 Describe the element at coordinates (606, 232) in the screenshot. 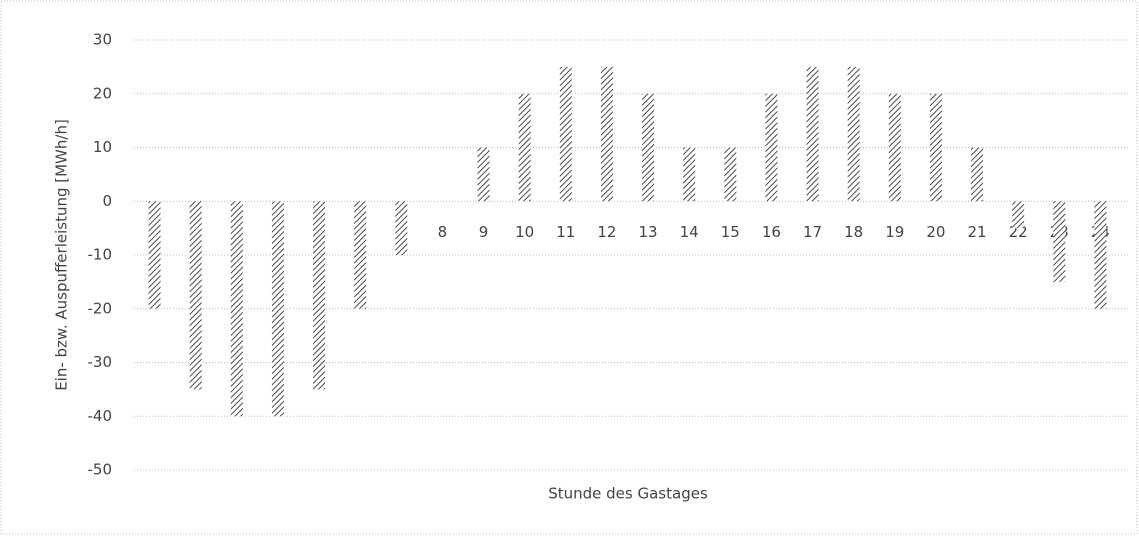

I see `x-tick-label: 12` at that location.